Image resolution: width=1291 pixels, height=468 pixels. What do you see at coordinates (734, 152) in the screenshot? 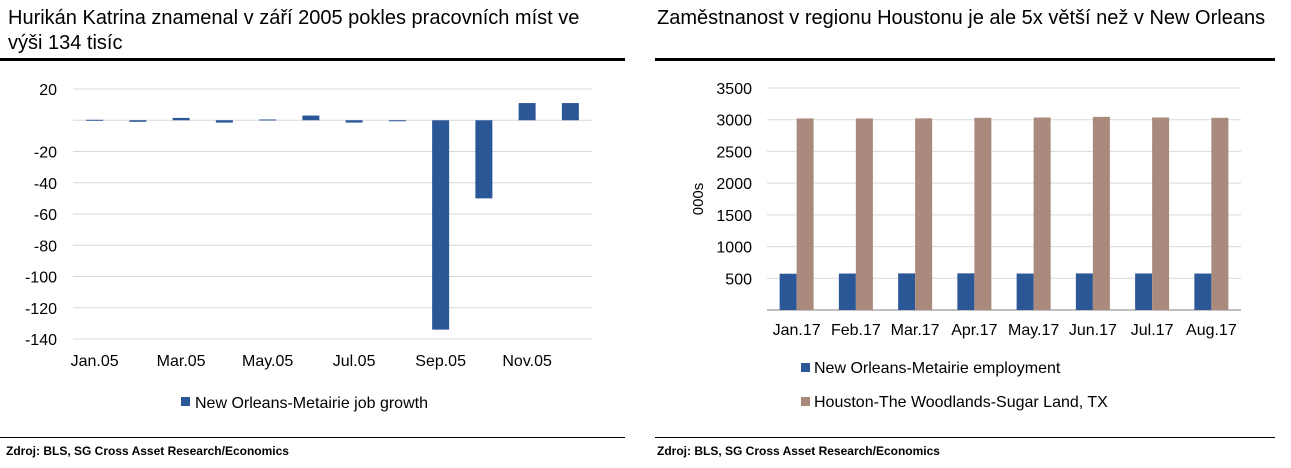
I see `y-tick-label: 2500` at bounding box center [734, 152].